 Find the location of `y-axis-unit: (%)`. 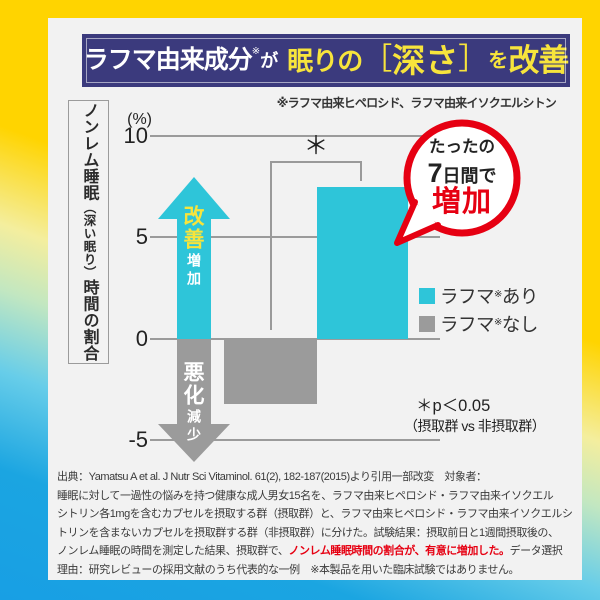

y-axis-unit: (%) is located at coordinates (139, 119).